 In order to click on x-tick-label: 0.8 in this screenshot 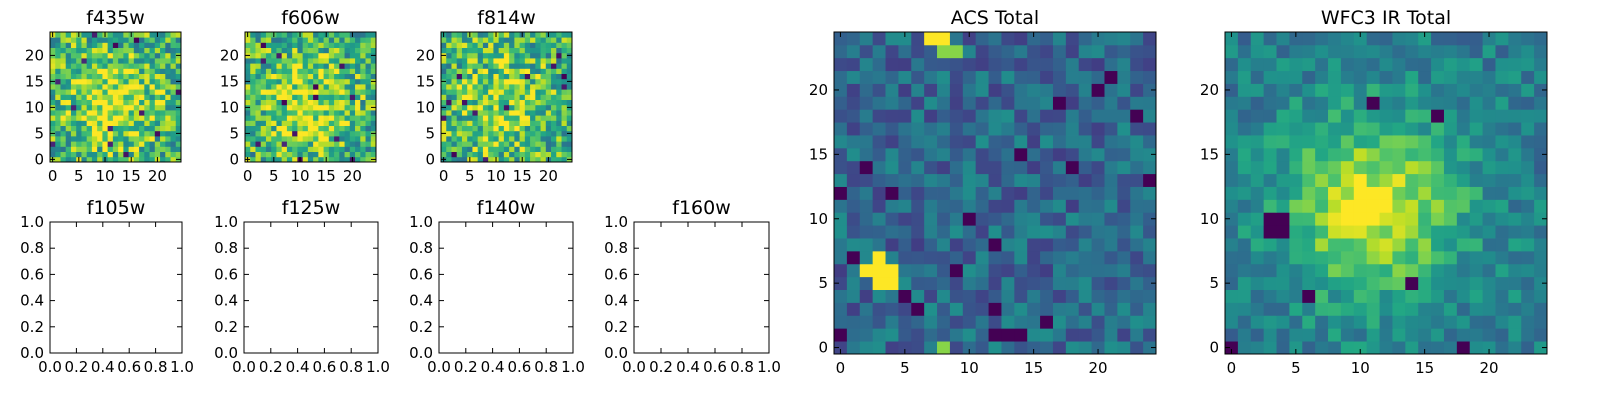, I will do `click(546, 367)`.